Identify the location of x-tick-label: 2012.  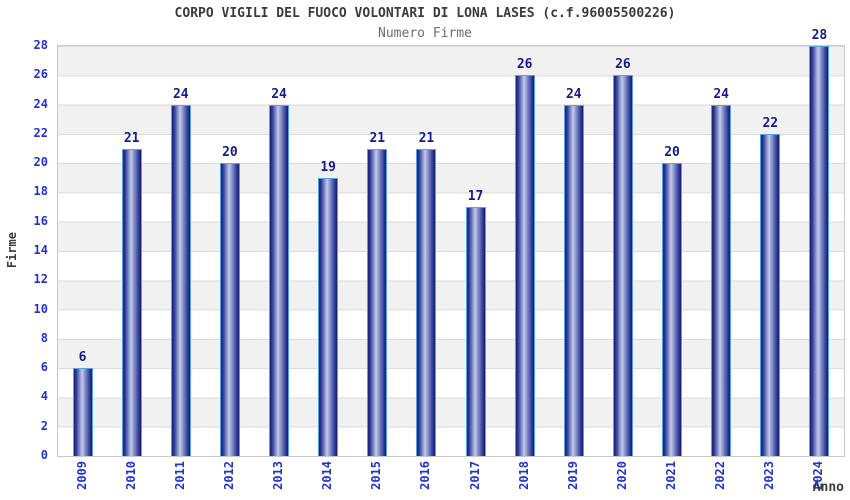
(228, 475).